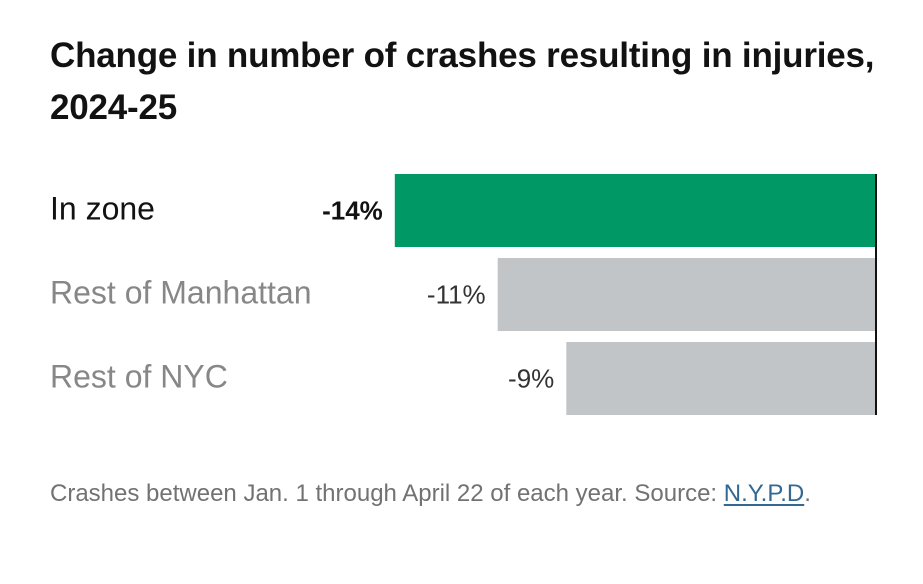 This screenshot has width=923, height=584. Describe the element at coordinates (102, 209) in the screenshot. I see `category-label-0: In zone` at that location.